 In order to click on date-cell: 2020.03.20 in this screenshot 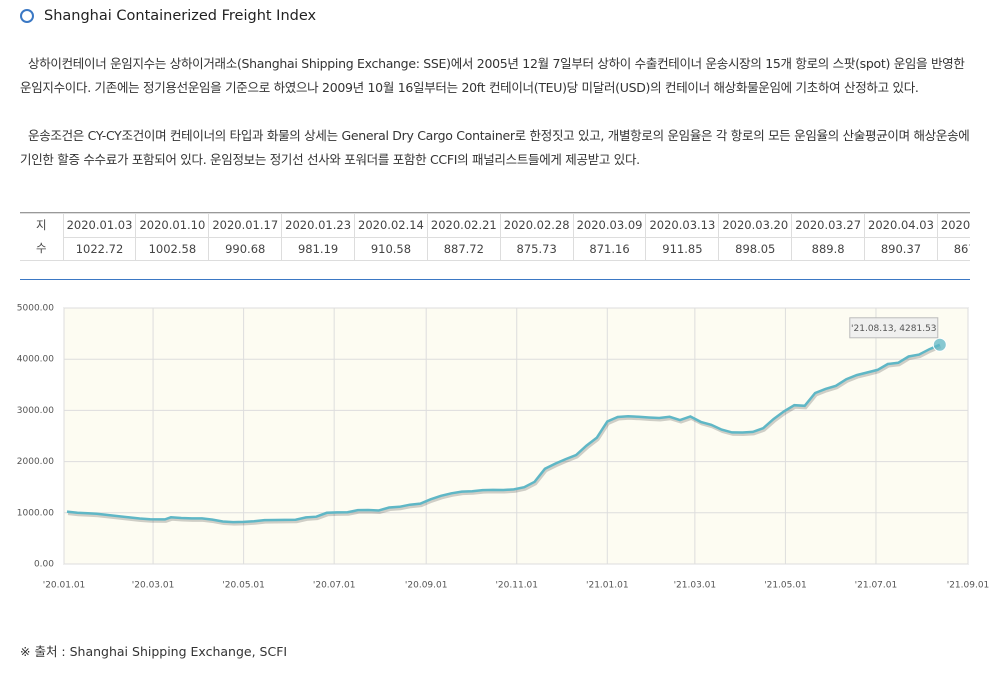, I will do `click(755, 225)`.